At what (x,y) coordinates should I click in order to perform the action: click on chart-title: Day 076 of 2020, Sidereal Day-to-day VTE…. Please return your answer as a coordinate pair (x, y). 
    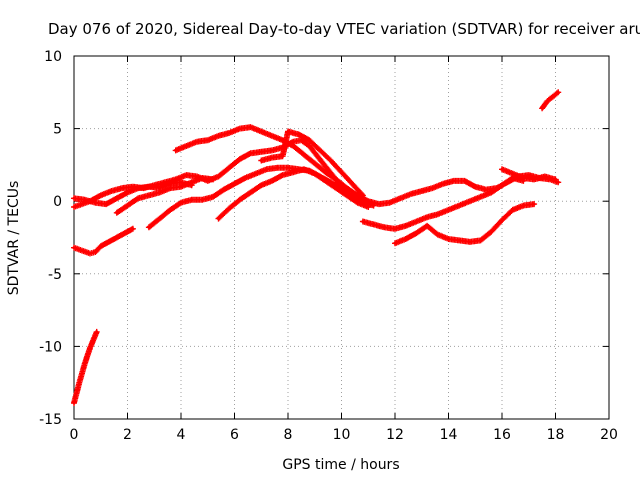
    Looking at the image, I should click on (344, 29).